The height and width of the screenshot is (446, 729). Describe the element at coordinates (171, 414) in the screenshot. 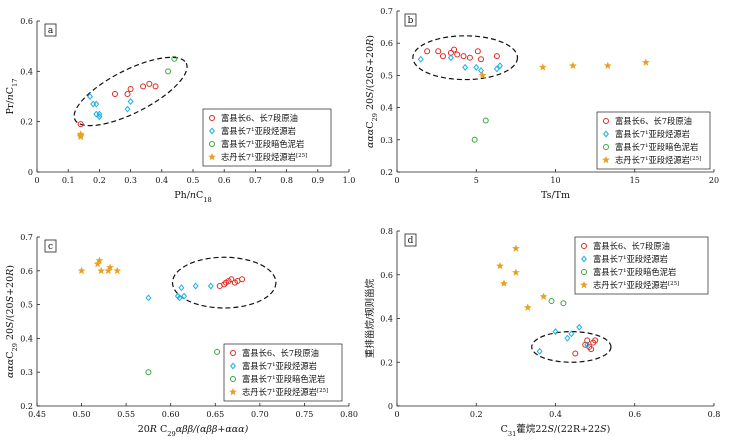

I see `x-tick-label: 0.60` at that location.